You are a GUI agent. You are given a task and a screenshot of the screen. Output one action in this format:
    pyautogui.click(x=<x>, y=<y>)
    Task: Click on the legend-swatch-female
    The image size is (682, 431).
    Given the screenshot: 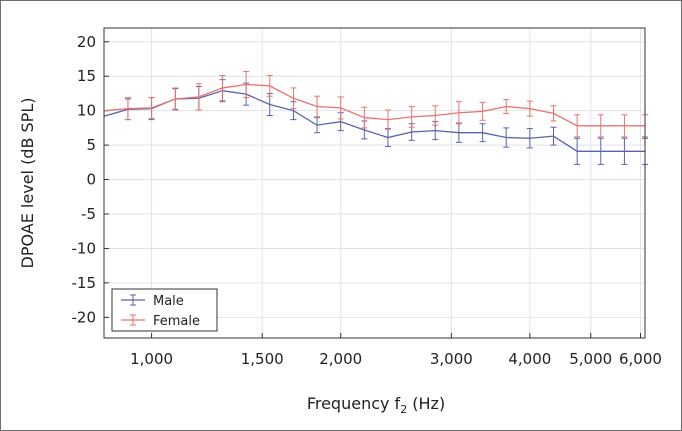 What is the action you would take?
    pyautogui.click(x=133, y=320)
    